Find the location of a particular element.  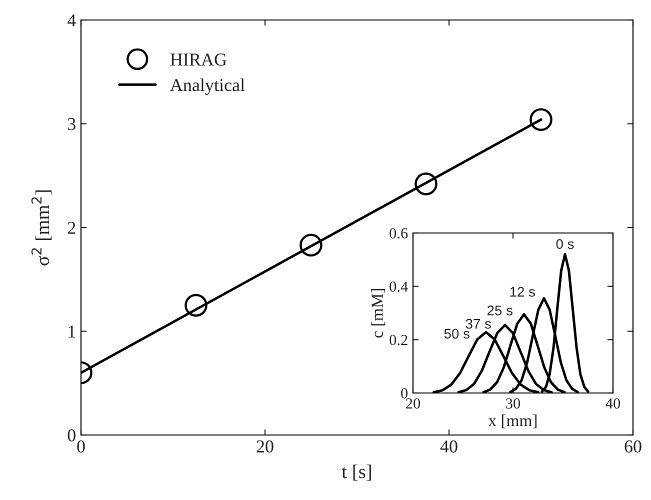

y-axis-title: c [mM] is located at coordinates (378, 313).